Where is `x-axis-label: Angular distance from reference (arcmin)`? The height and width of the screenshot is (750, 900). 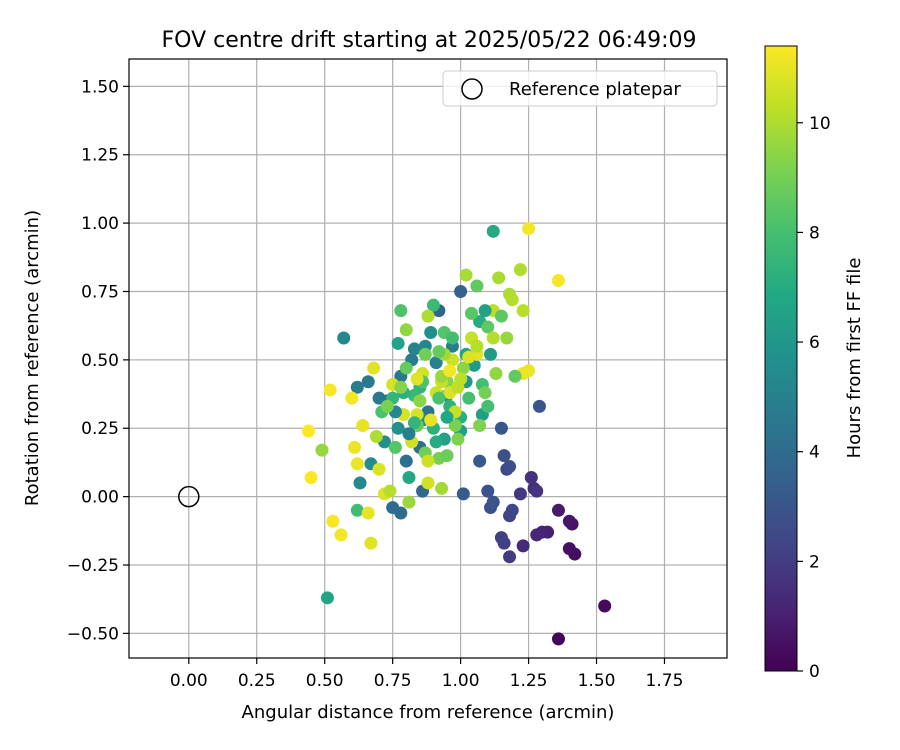
x-axis-label: Angular distance from reference (arcmin) is located at coordinates (428, 712).